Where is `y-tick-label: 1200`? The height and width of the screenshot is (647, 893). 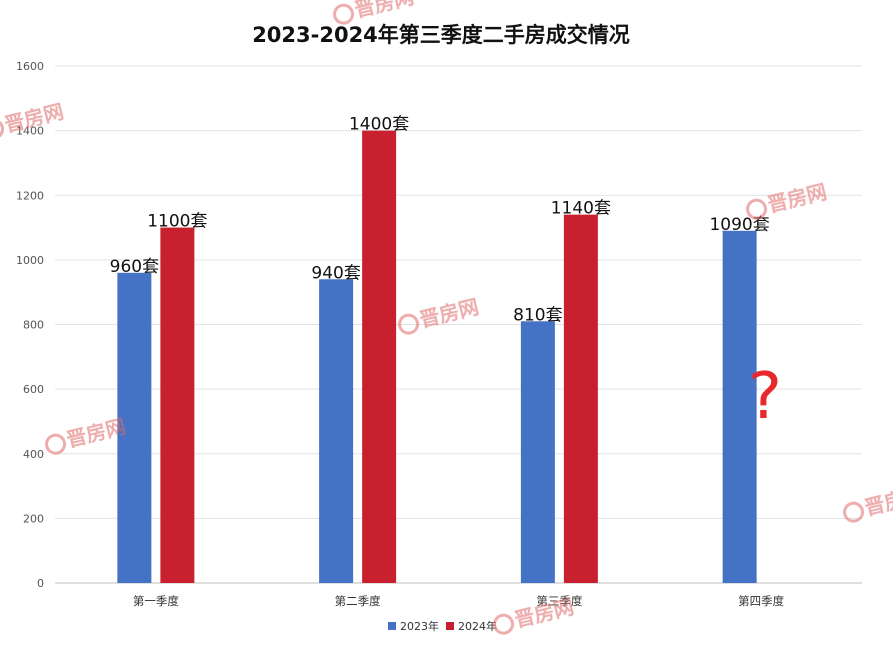 y-tick-label: 1200 is located at coordinates (30, 195).